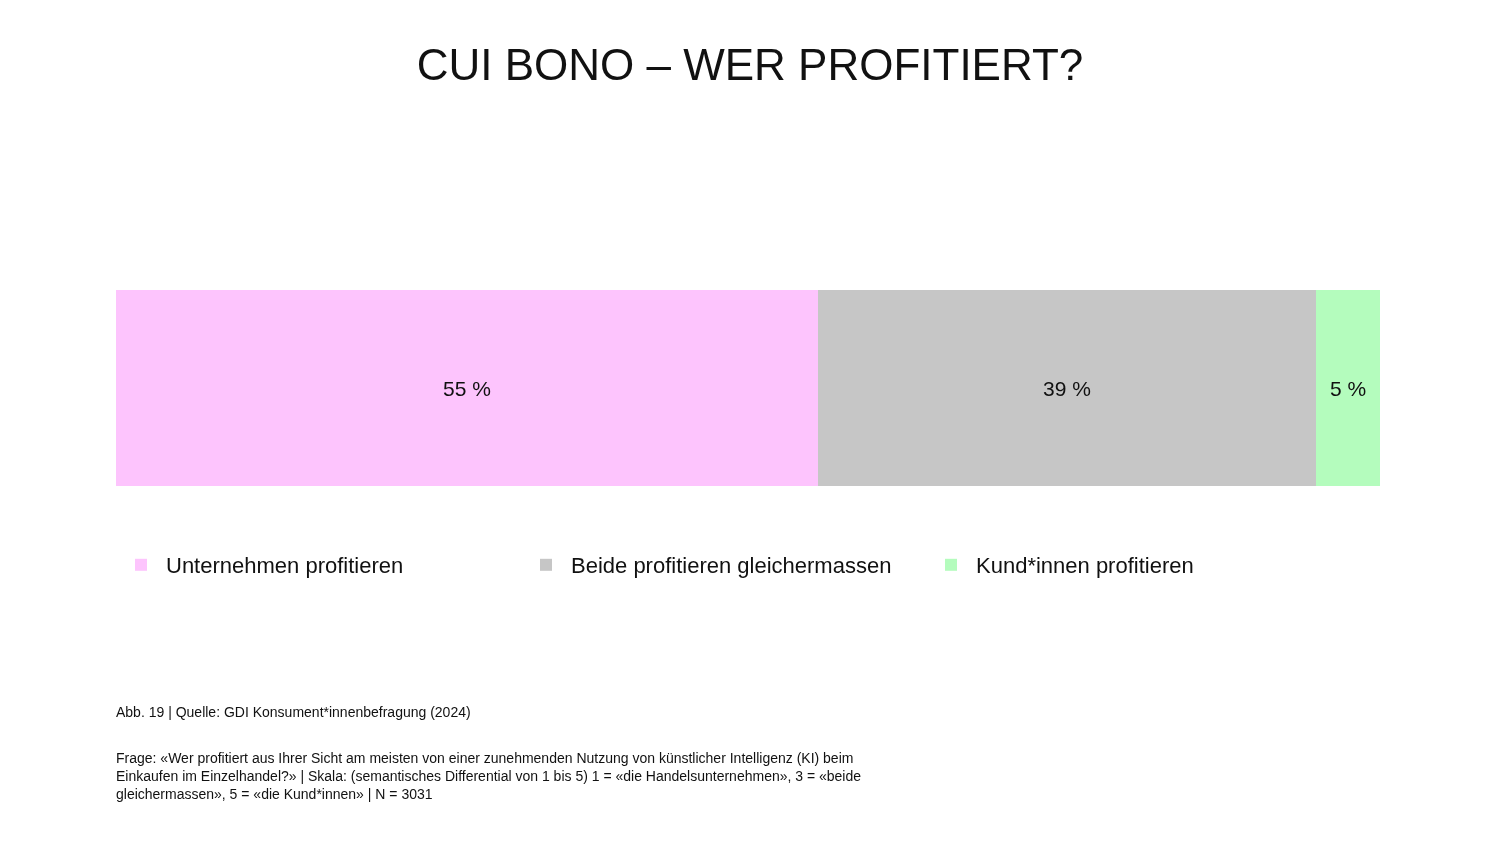  I want to click on legend-label: Beide profitieren gleichermassen, so click(731, 566).